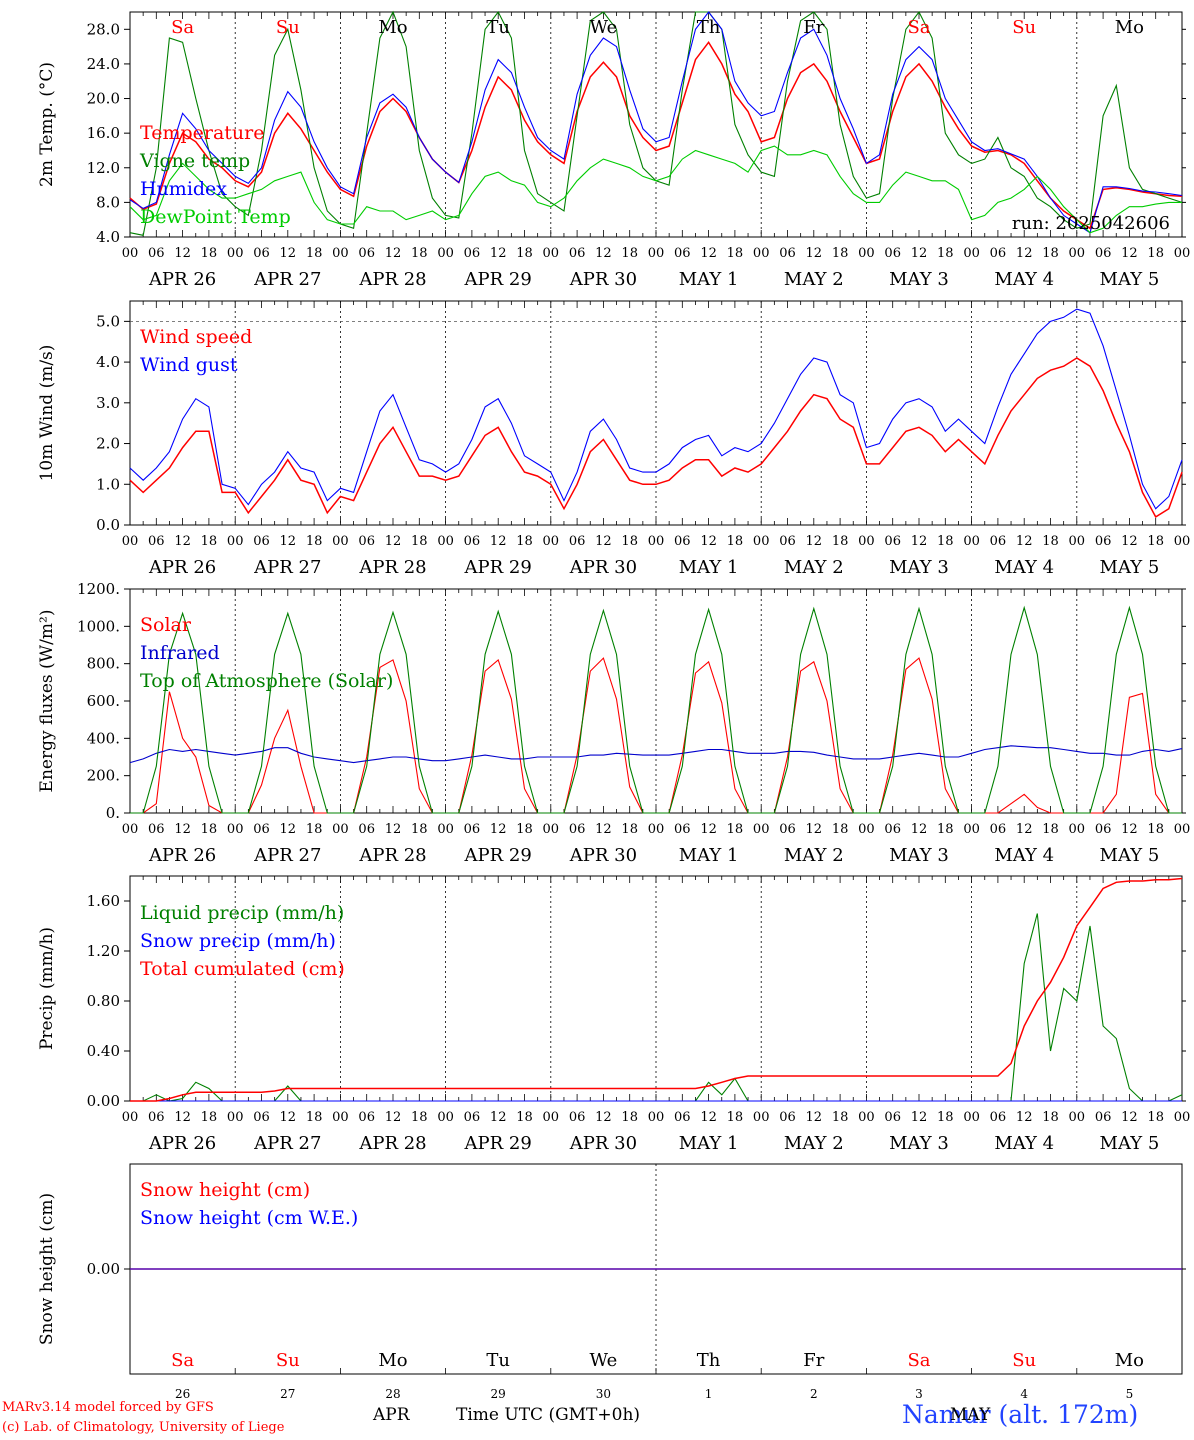 The width and height of the screenshot is (1194, 1440). I want to click on day-label-bottom: Sa, so click(182, 1360).